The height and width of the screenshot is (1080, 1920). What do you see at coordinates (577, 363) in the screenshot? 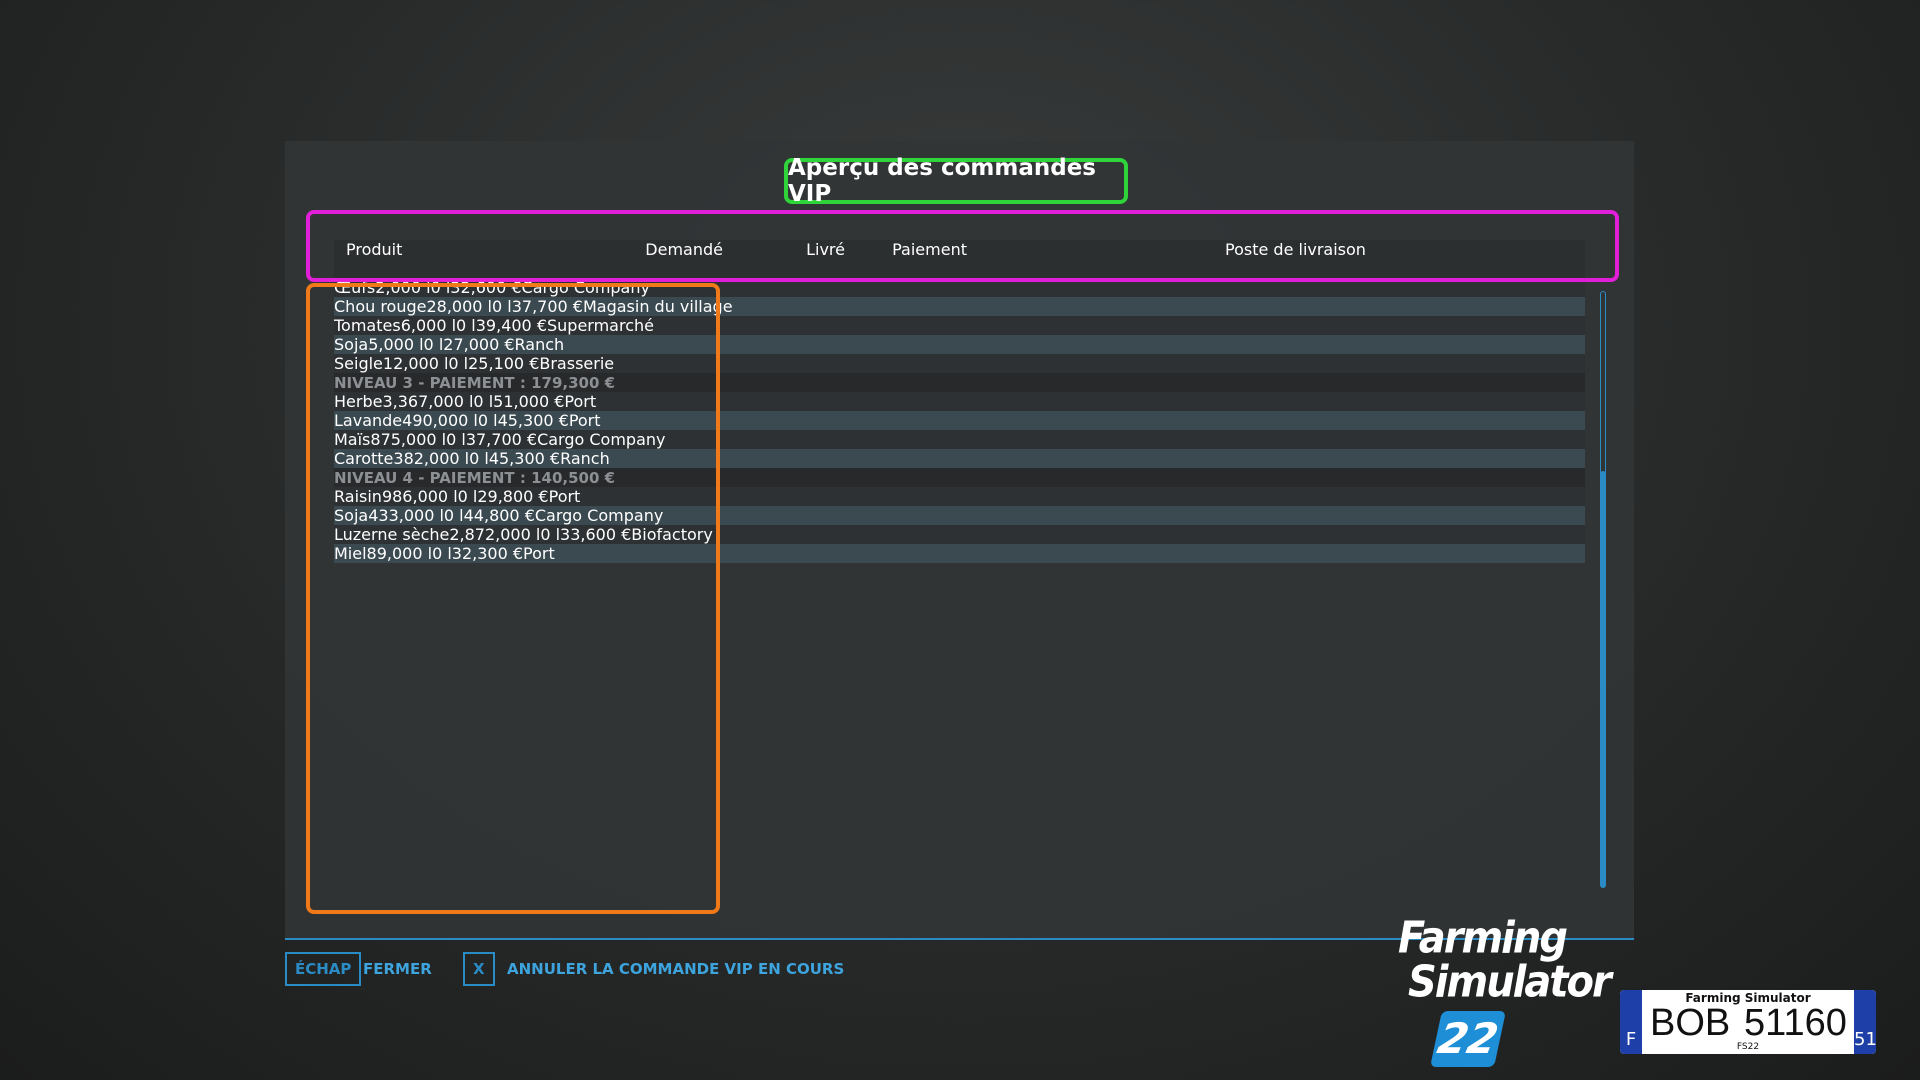
I see `station: Brasserie` at bounding box center [577, 363].